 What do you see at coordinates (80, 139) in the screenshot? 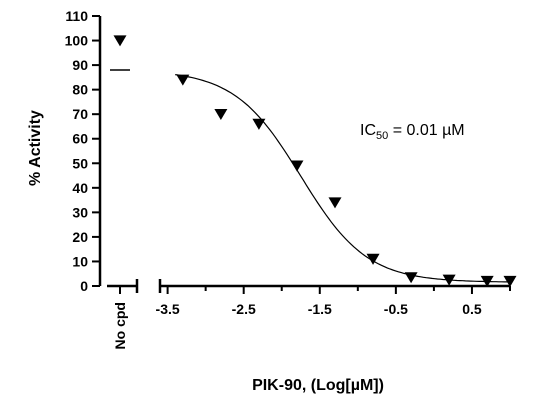
I see `y-tick-label: 60` at bounding box center [80, 139].